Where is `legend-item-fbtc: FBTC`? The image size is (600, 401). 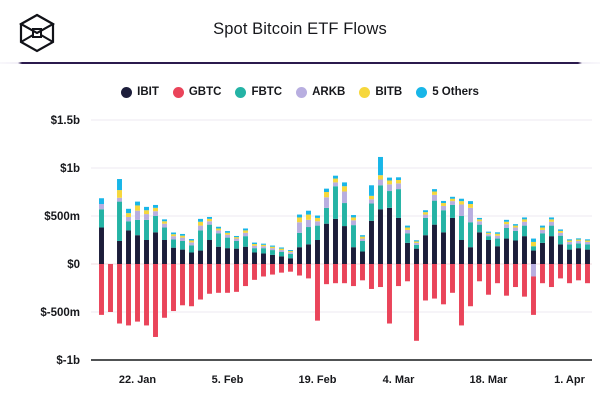 legend-item-fbtc: FBTC is located at coordinates (258, 92).